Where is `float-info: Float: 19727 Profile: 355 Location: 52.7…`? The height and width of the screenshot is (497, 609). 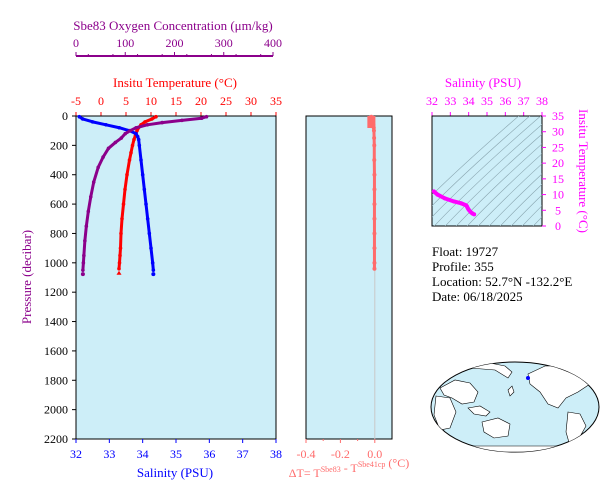 float-info: Float: 19727 Profile: 355 Location: 52.7… is located at coordinates (502, 274).